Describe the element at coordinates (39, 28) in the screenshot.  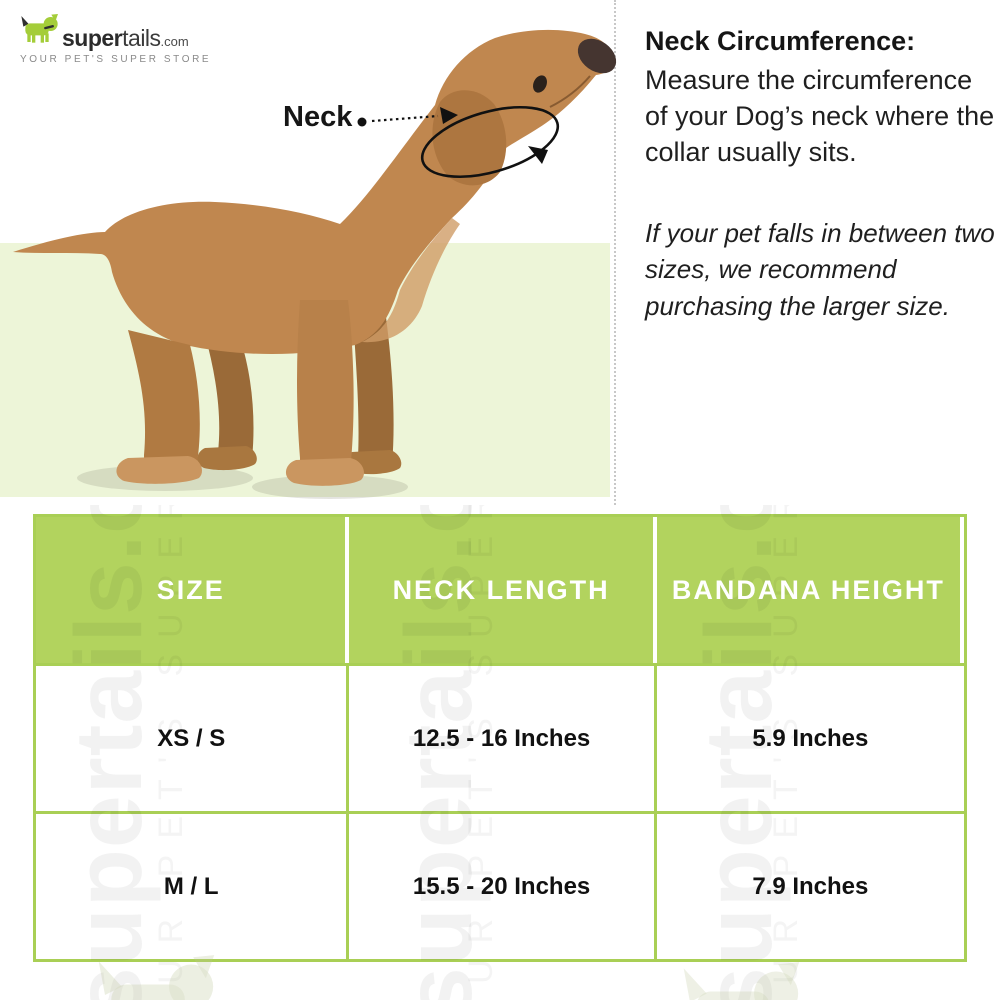
I see `supertails-dog-icon` at that location.